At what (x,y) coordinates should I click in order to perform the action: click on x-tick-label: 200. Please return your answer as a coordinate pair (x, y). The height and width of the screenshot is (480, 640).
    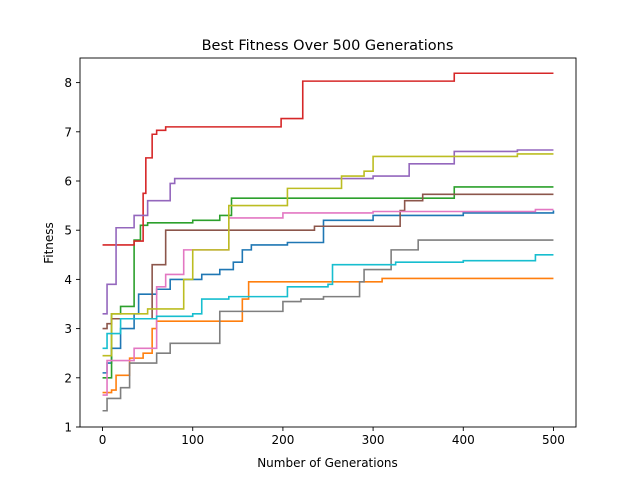
    Looking at the image, I should click on (282, 440).